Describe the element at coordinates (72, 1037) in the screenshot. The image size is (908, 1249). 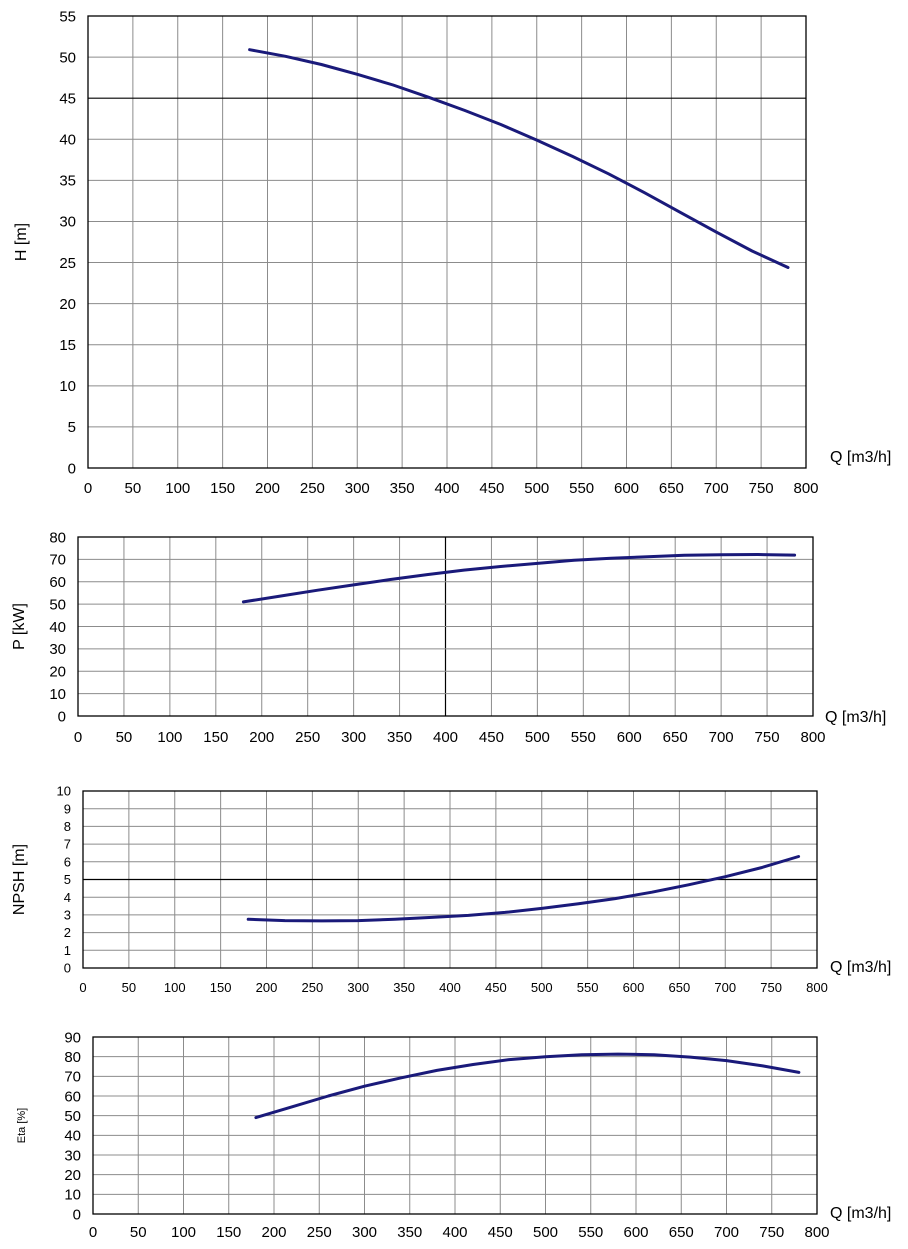
I see `y-tick-label: 90` at that location.